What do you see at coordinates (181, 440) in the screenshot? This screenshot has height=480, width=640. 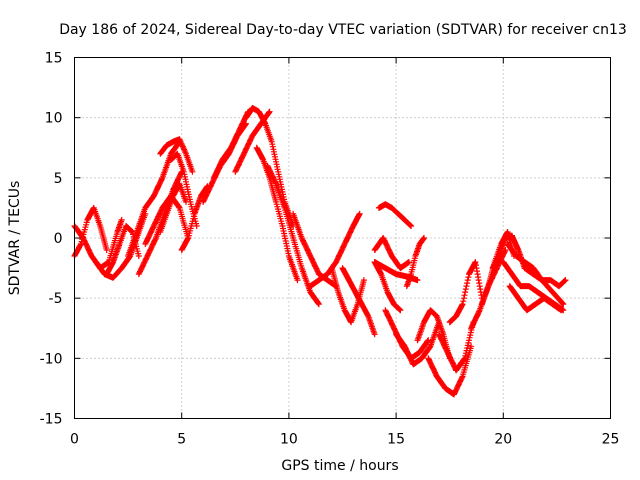 I see `x-tick-label: 5` at bounding box center [181, 440].